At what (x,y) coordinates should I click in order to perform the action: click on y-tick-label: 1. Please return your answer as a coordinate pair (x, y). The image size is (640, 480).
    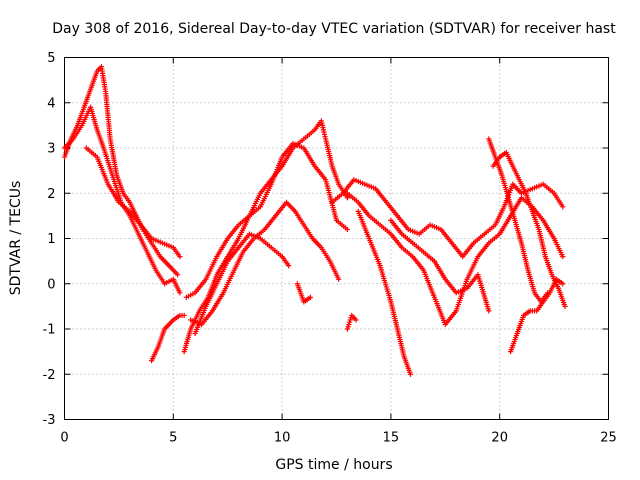
    Looking at the image, I should click on (51, 239).